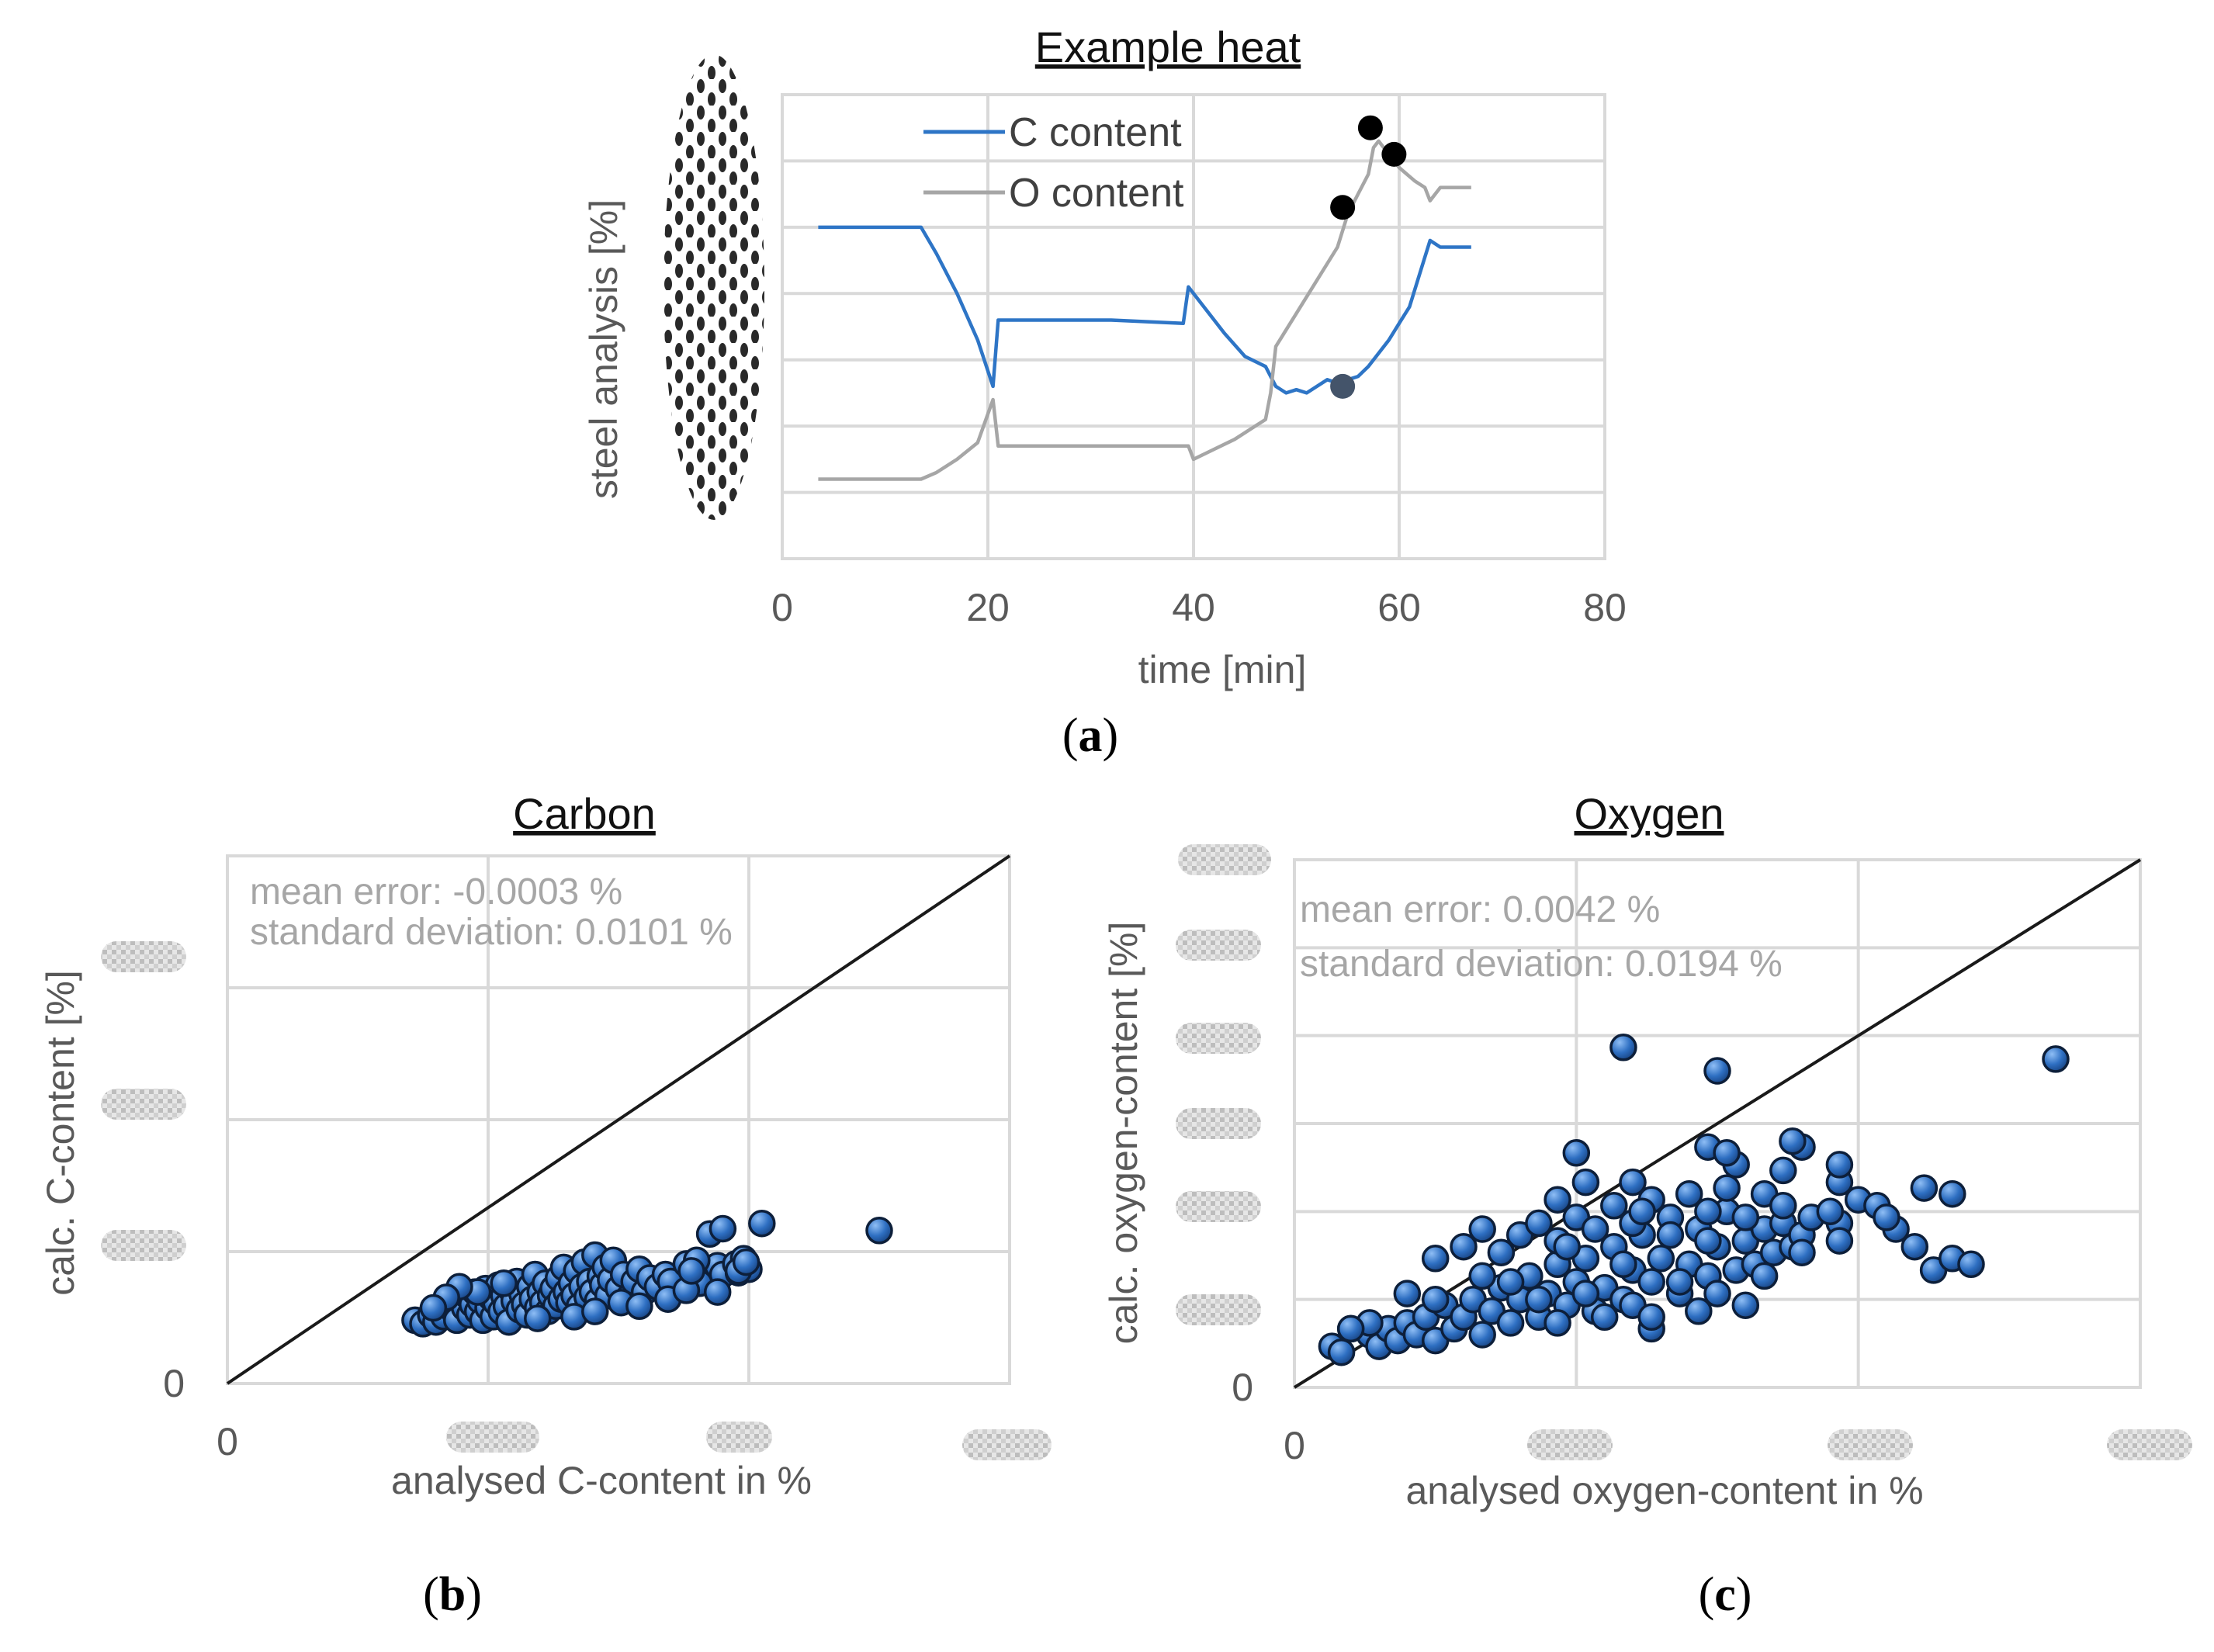 The width and height of the screenshot is (2214, 1652). What do you see at coordinates (436, 892) in the screenshot?
I see `annotation-mean-error-b: mean error: -0.0003 %` at bounding box center [436, 892].